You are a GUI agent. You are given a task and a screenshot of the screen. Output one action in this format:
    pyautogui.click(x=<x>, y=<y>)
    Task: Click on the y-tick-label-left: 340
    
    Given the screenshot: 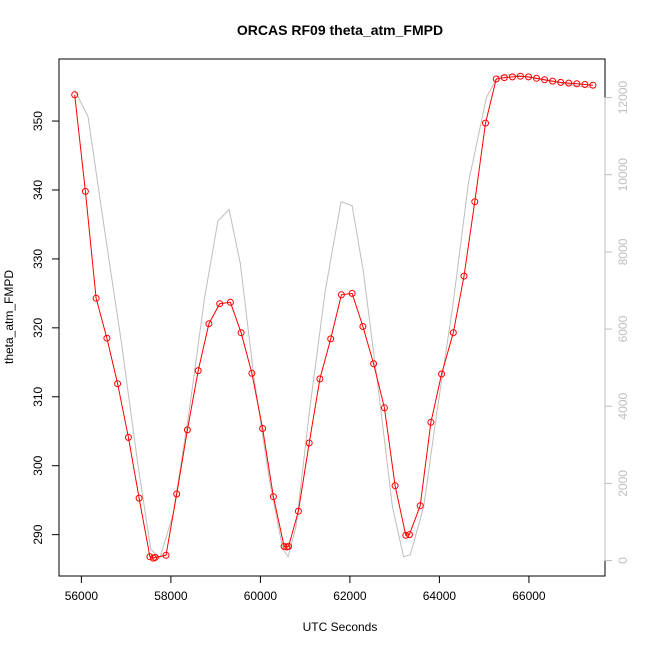 What is the action you would take?
    pyautogui.click(x=38, y=190)
    